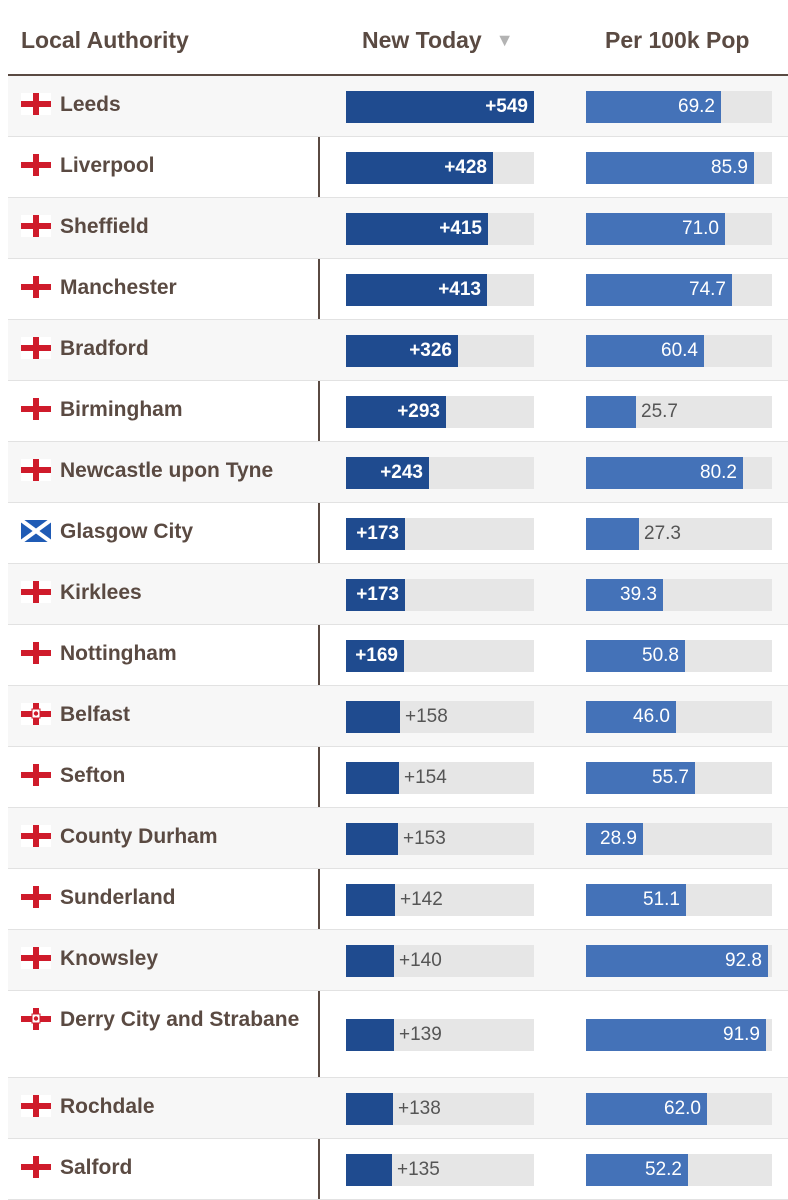  I want to click on table-row: Sefton +154 55.7, so click(398, 777).